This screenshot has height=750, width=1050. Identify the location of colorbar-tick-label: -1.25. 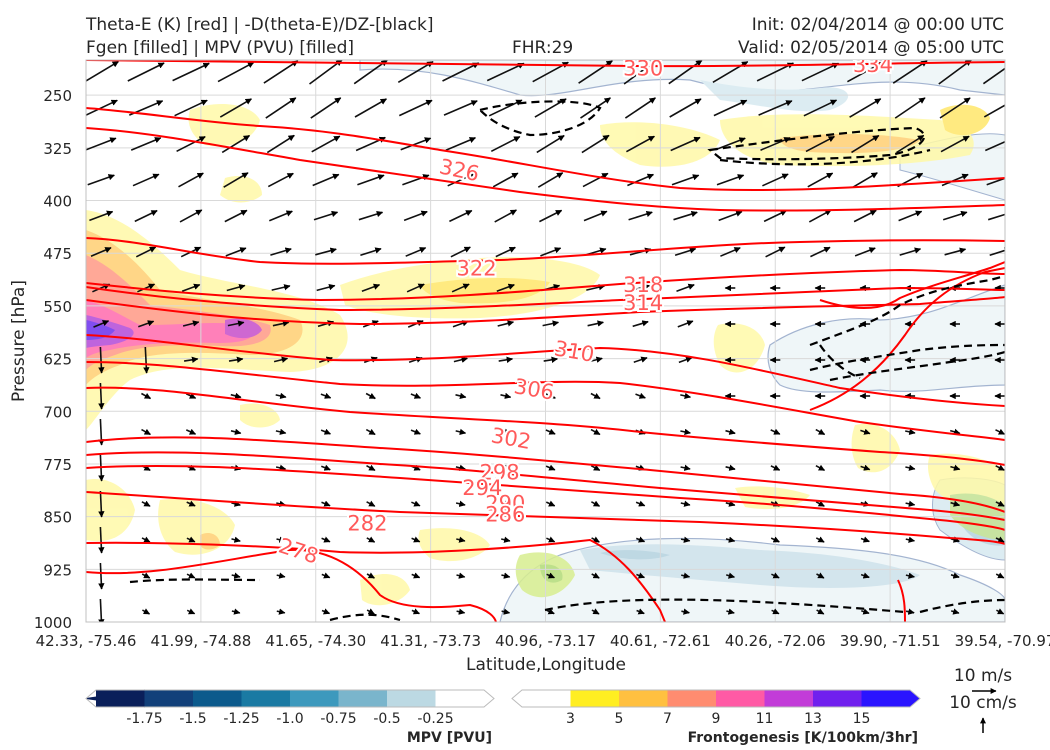
(241, 719).